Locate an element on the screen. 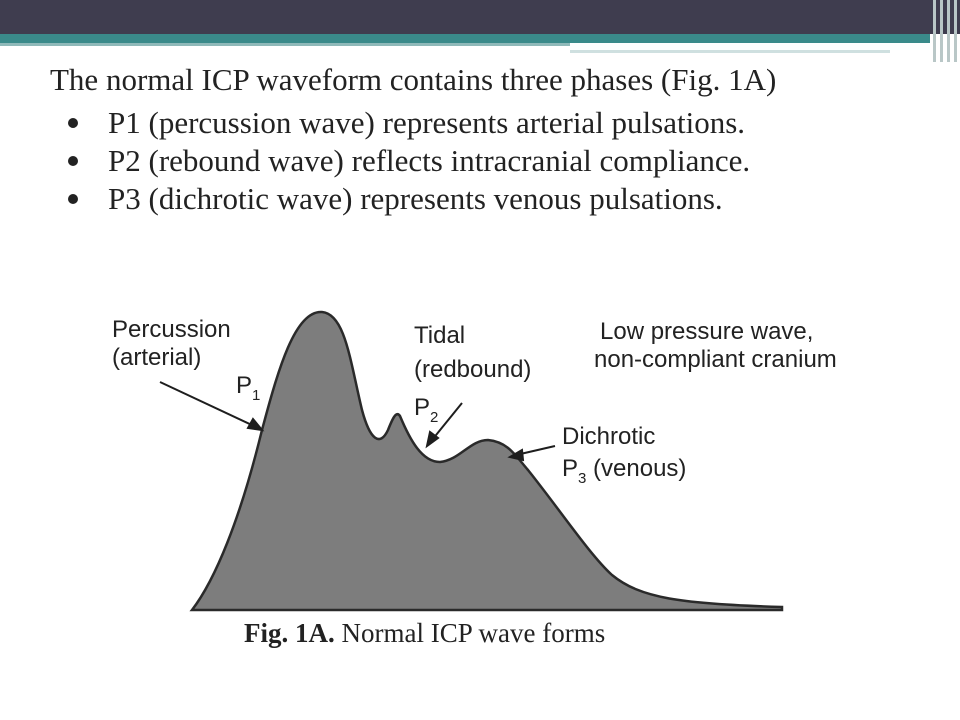 The width and height of the screenshot is (960, 720). p3-label: Dichrotic P3 (venous) is located at coordinates (624, 455).